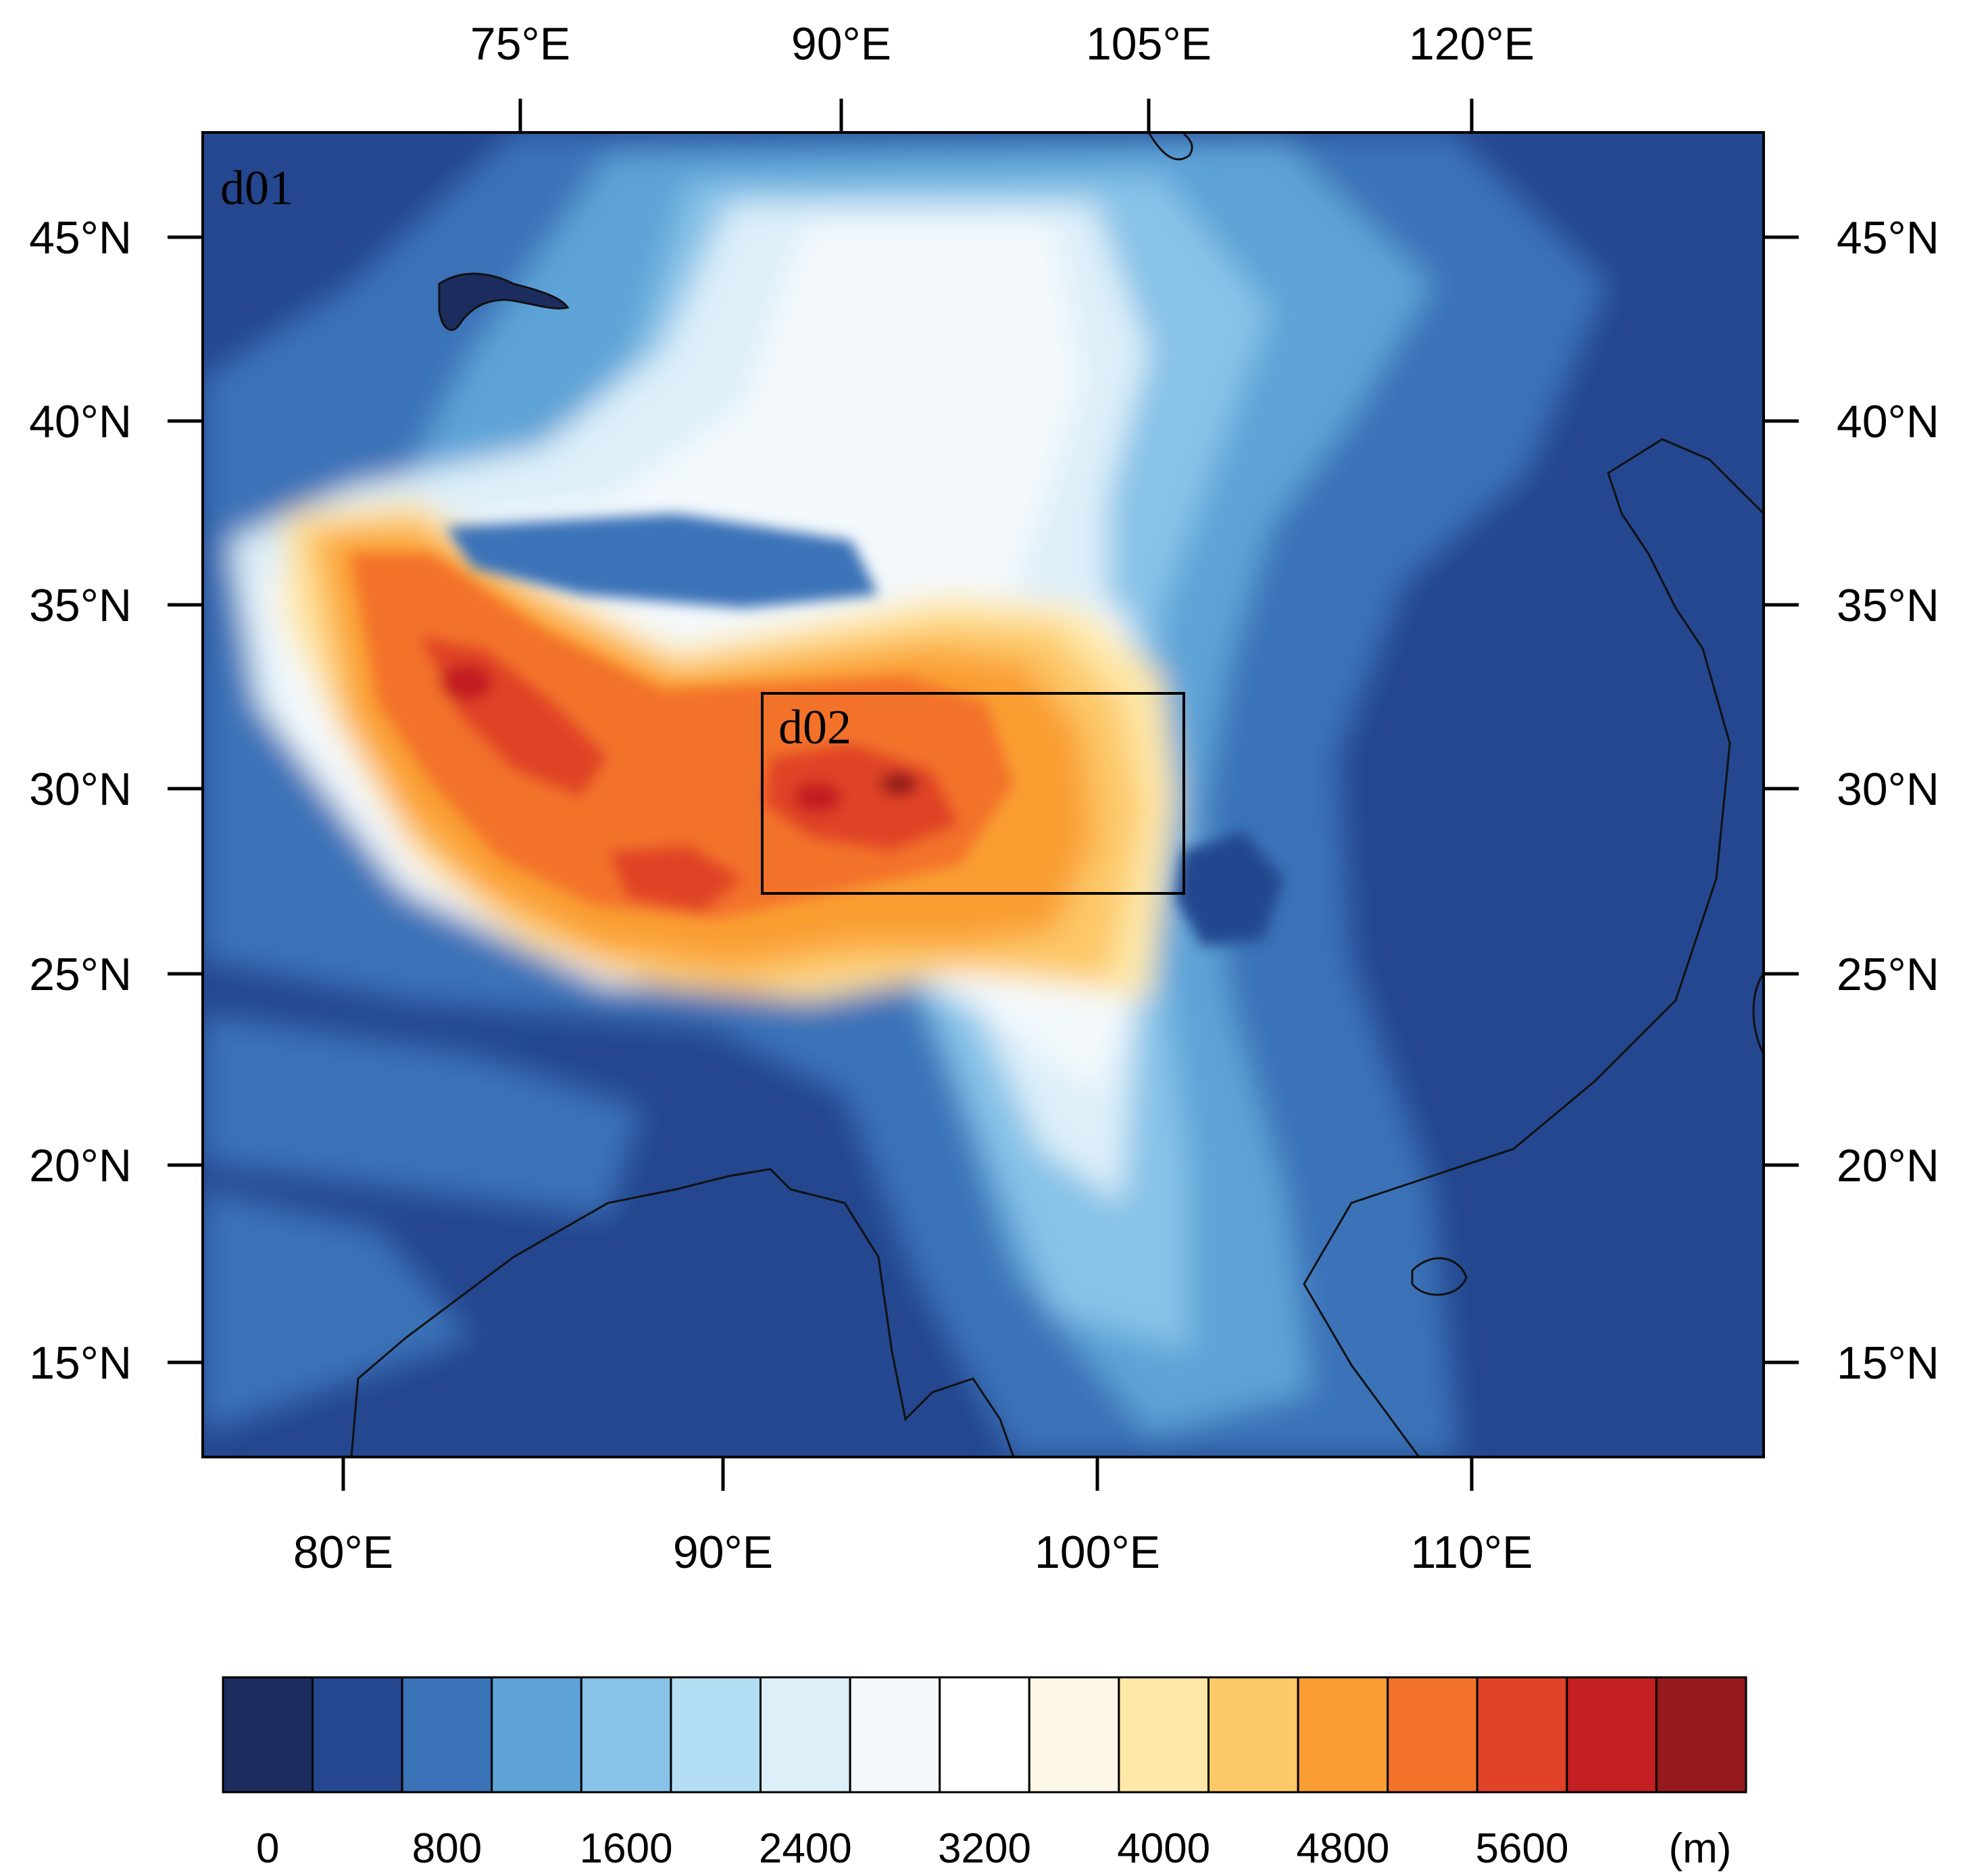 The image size is (1967, 1876). Describe the element at coordinates (1758, 1013) in the screenshot. I see `taiwan-edge` at that location.